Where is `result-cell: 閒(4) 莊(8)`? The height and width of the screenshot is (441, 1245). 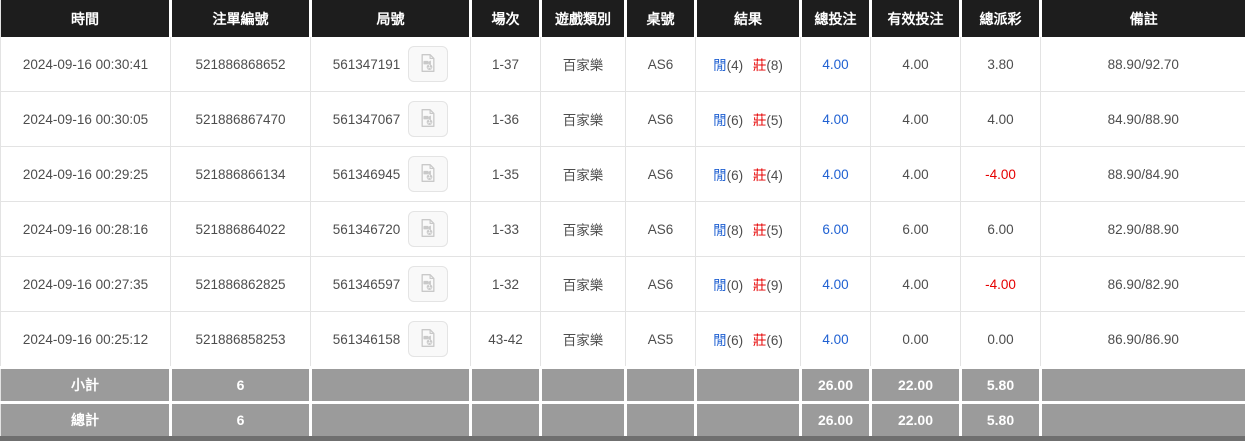
result-cell: 閒(4) 莊(8) is located at coordinates (748, 64).